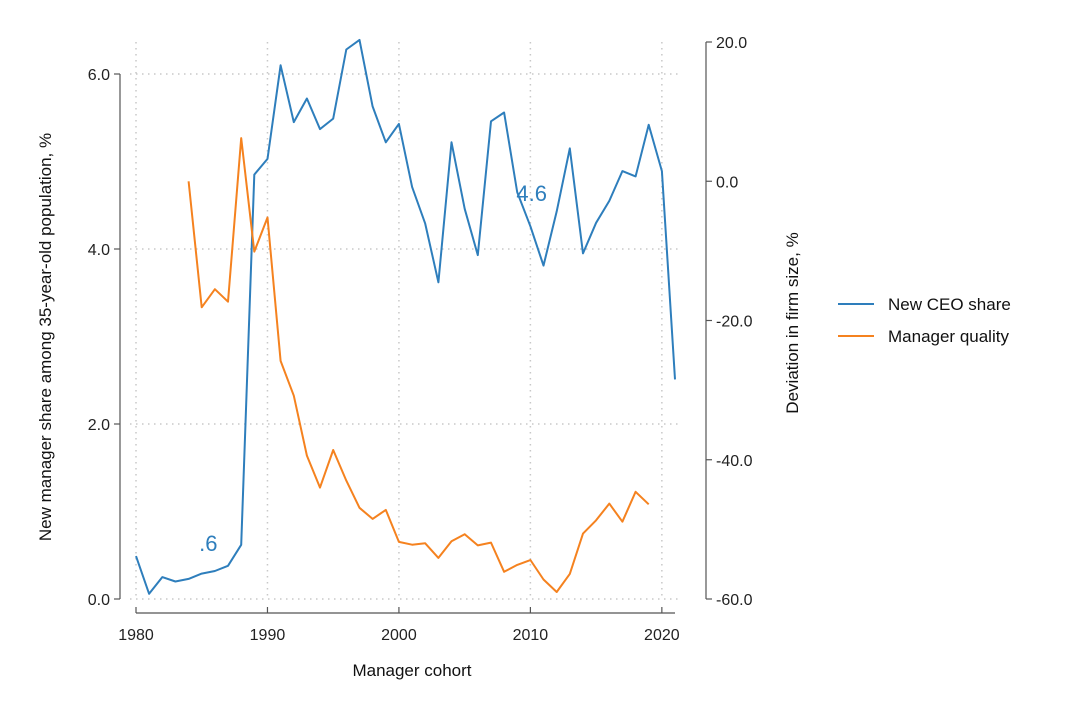 The height and width of the screenshot is (720, 1082). I want to click on left-y-tick-label: 4.0, so click(99, 250).